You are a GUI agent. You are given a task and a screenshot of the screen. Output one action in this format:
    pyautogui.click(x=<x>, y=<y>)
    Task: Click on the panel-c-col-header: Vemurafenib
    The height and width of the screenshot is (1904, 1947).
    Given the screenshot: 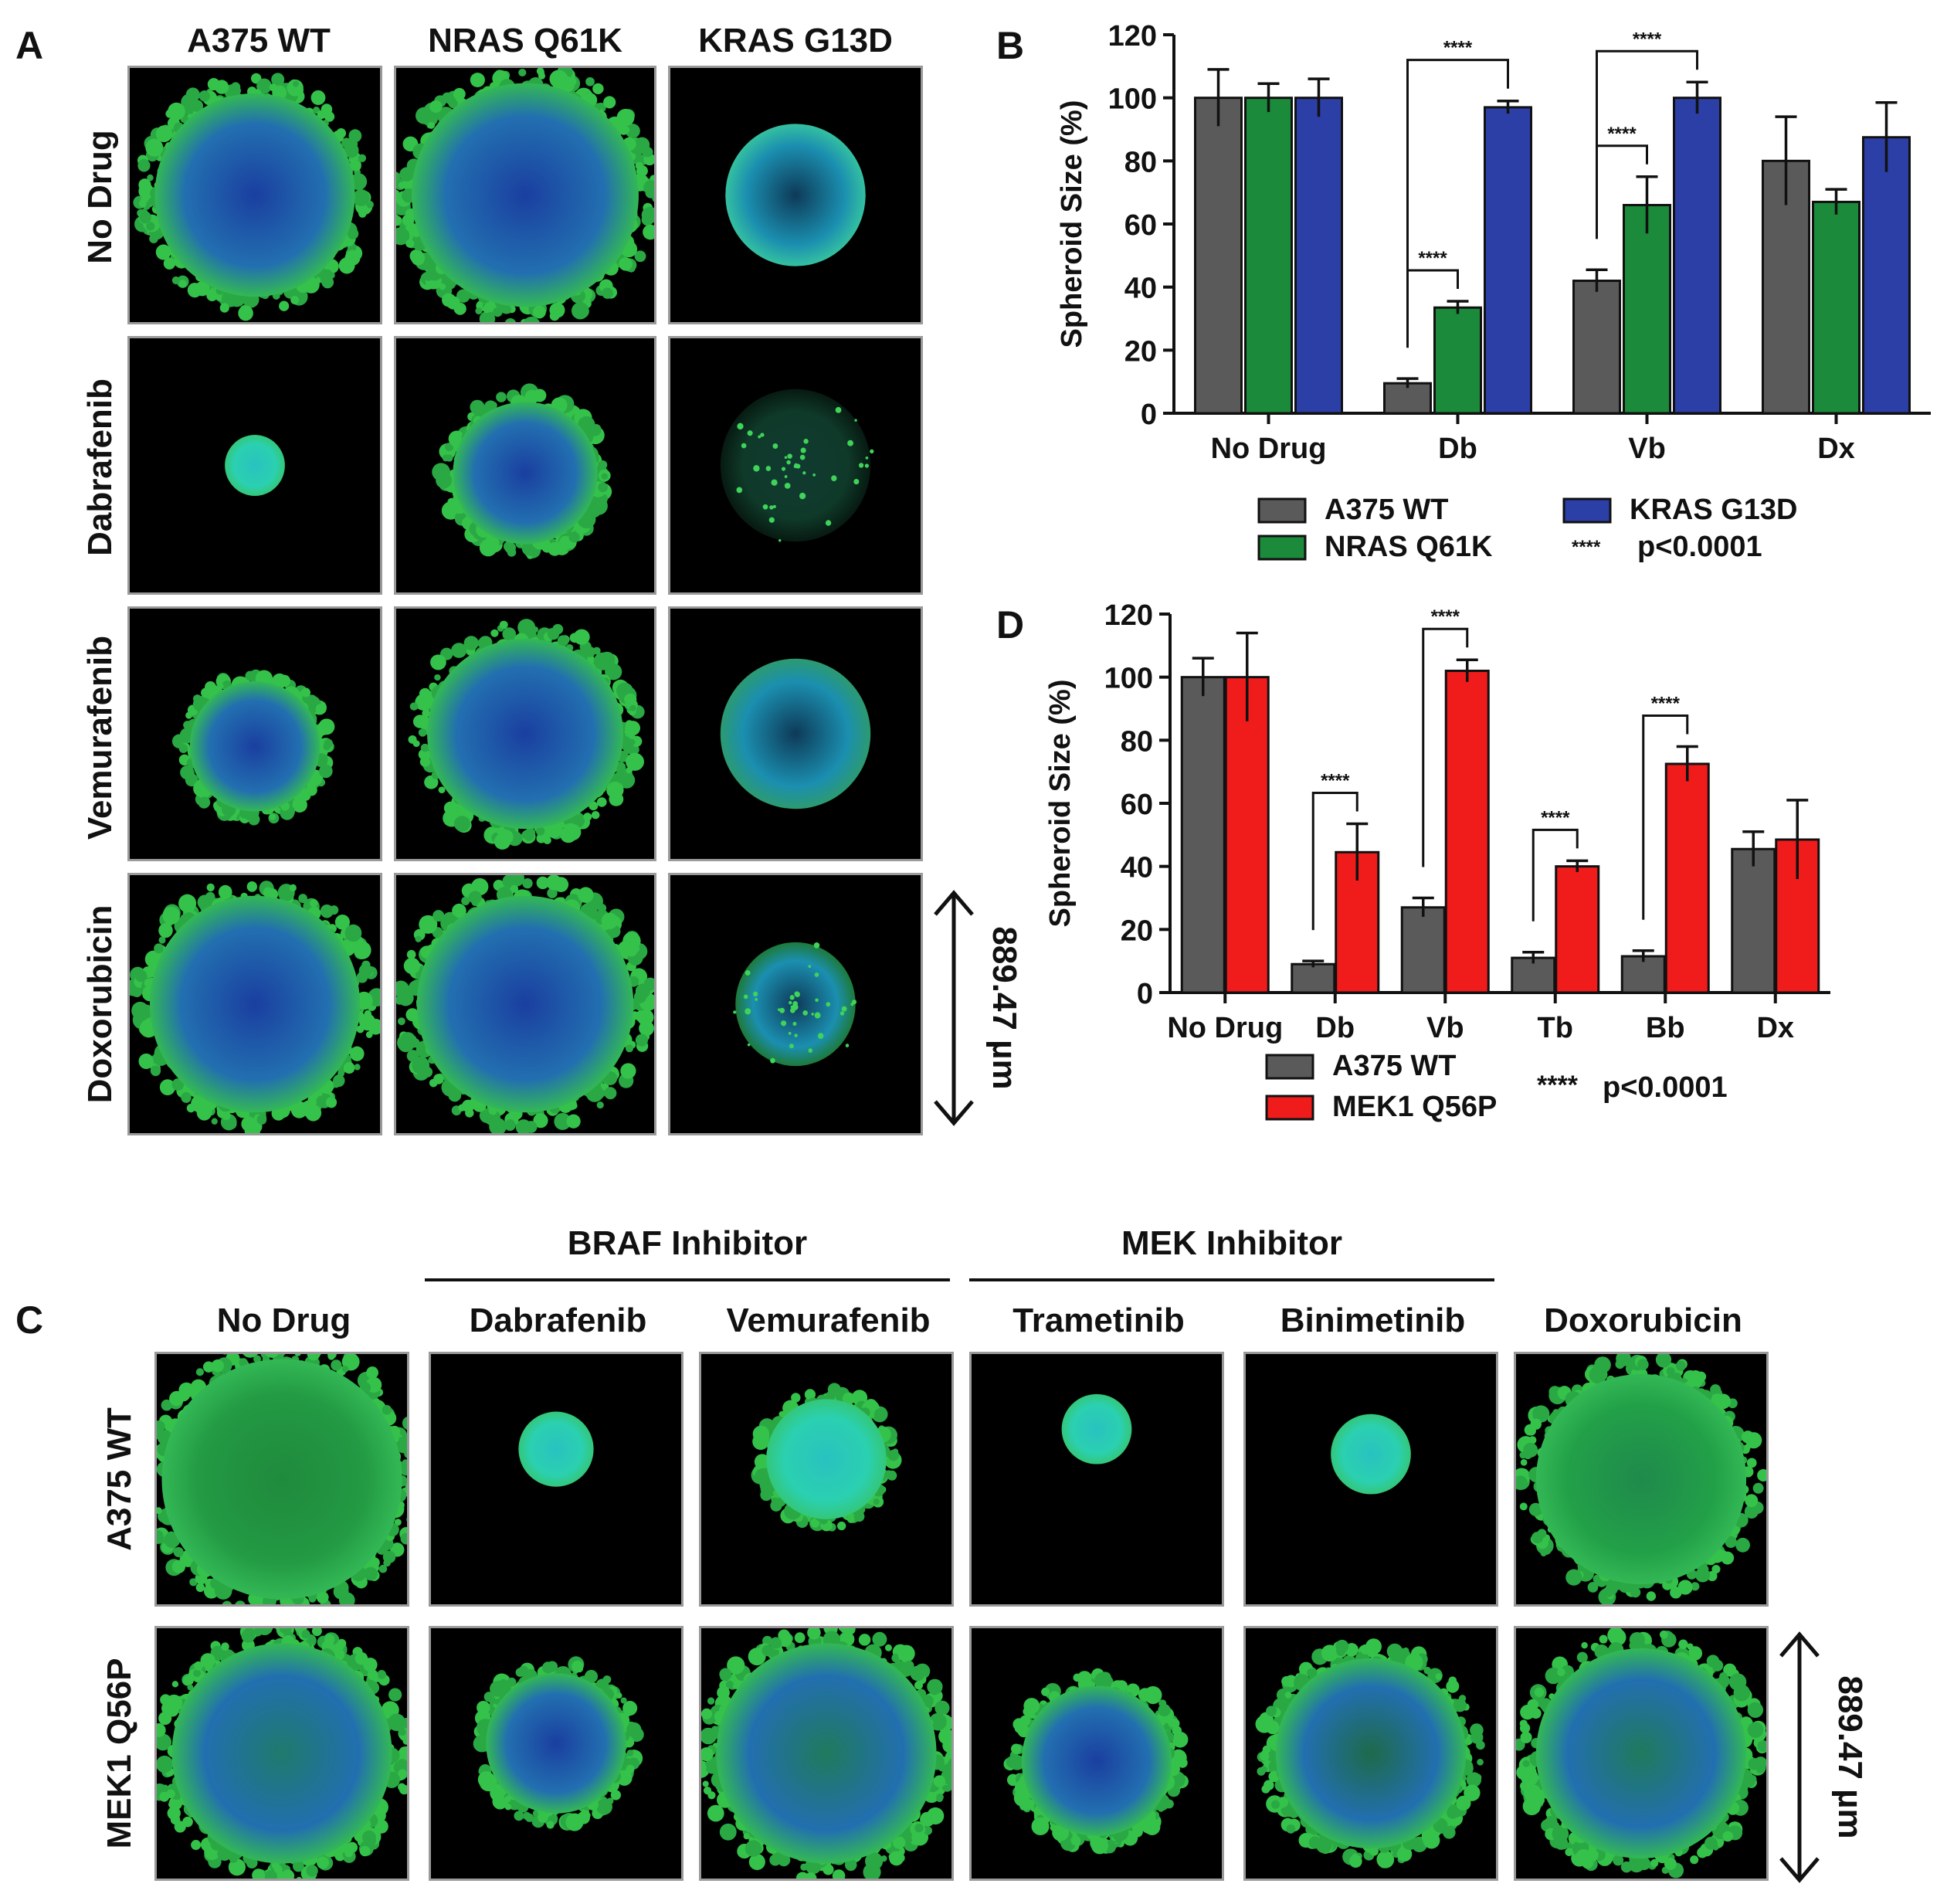 What is the action you would take?
    pyautogui.click(x=828, y=1320)
    